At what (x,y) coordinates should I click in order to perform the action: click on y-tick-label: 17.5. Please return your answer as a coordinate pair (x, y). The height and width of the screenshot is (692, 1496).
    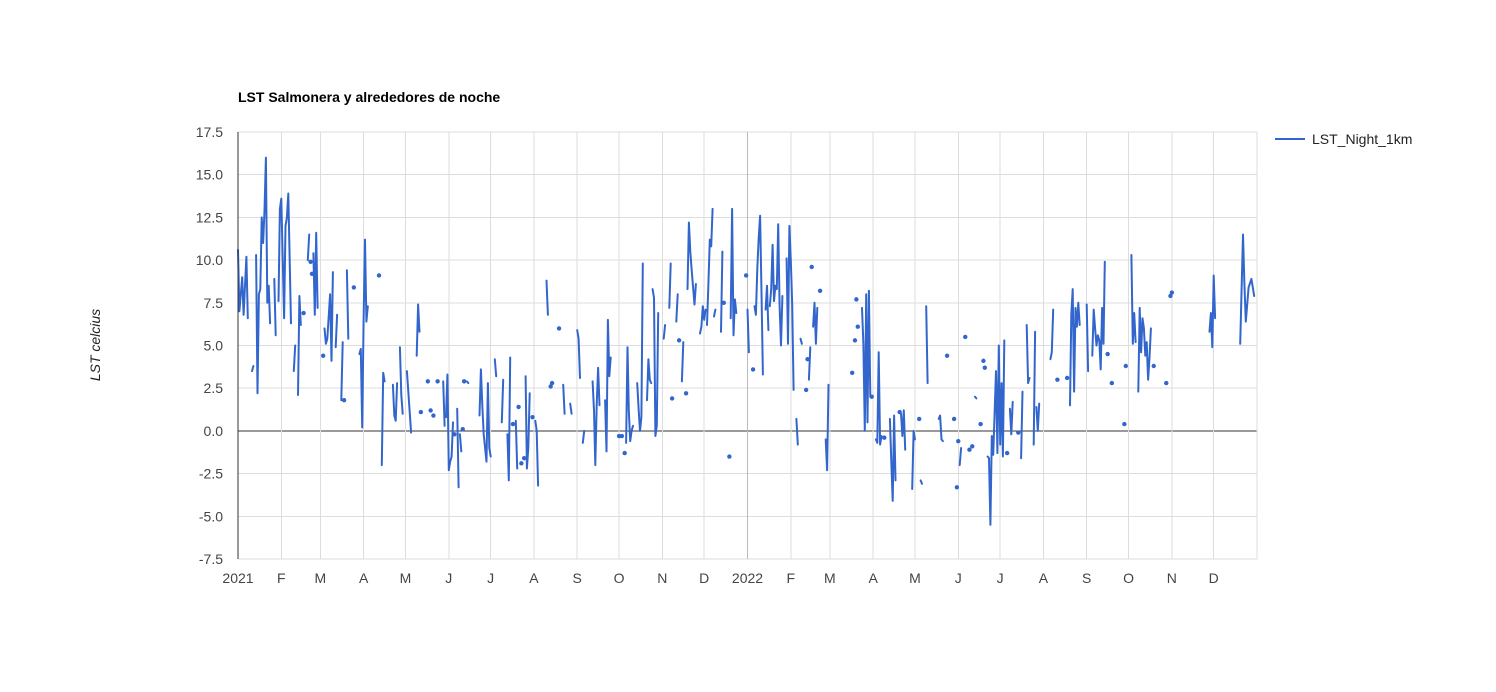
    Looking at the image, I should click on (209, 132).